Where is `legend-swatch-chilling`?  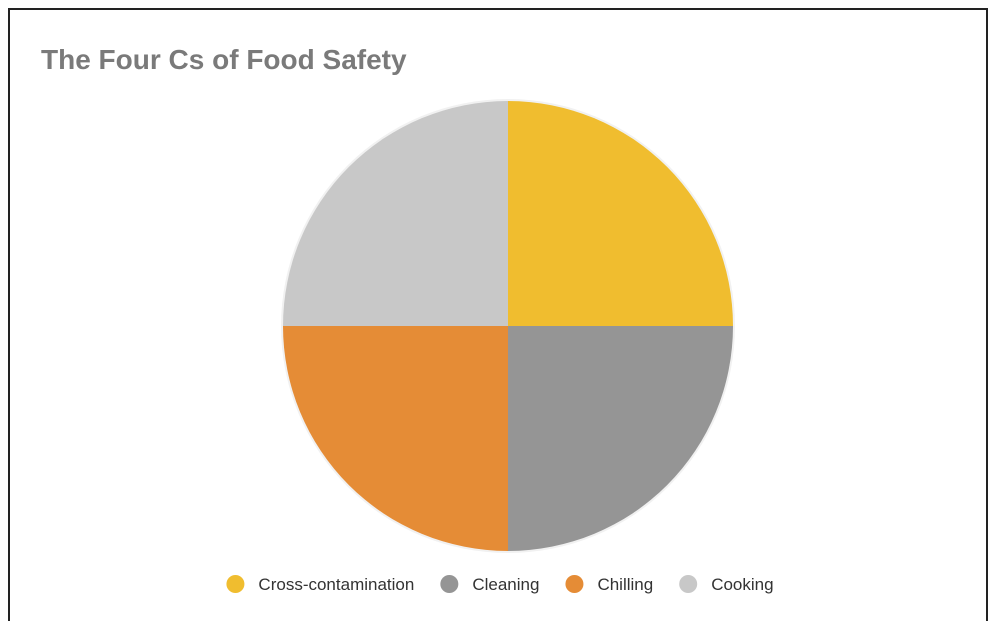
legend-swatch-chilling is located at coordinates (574, 584).